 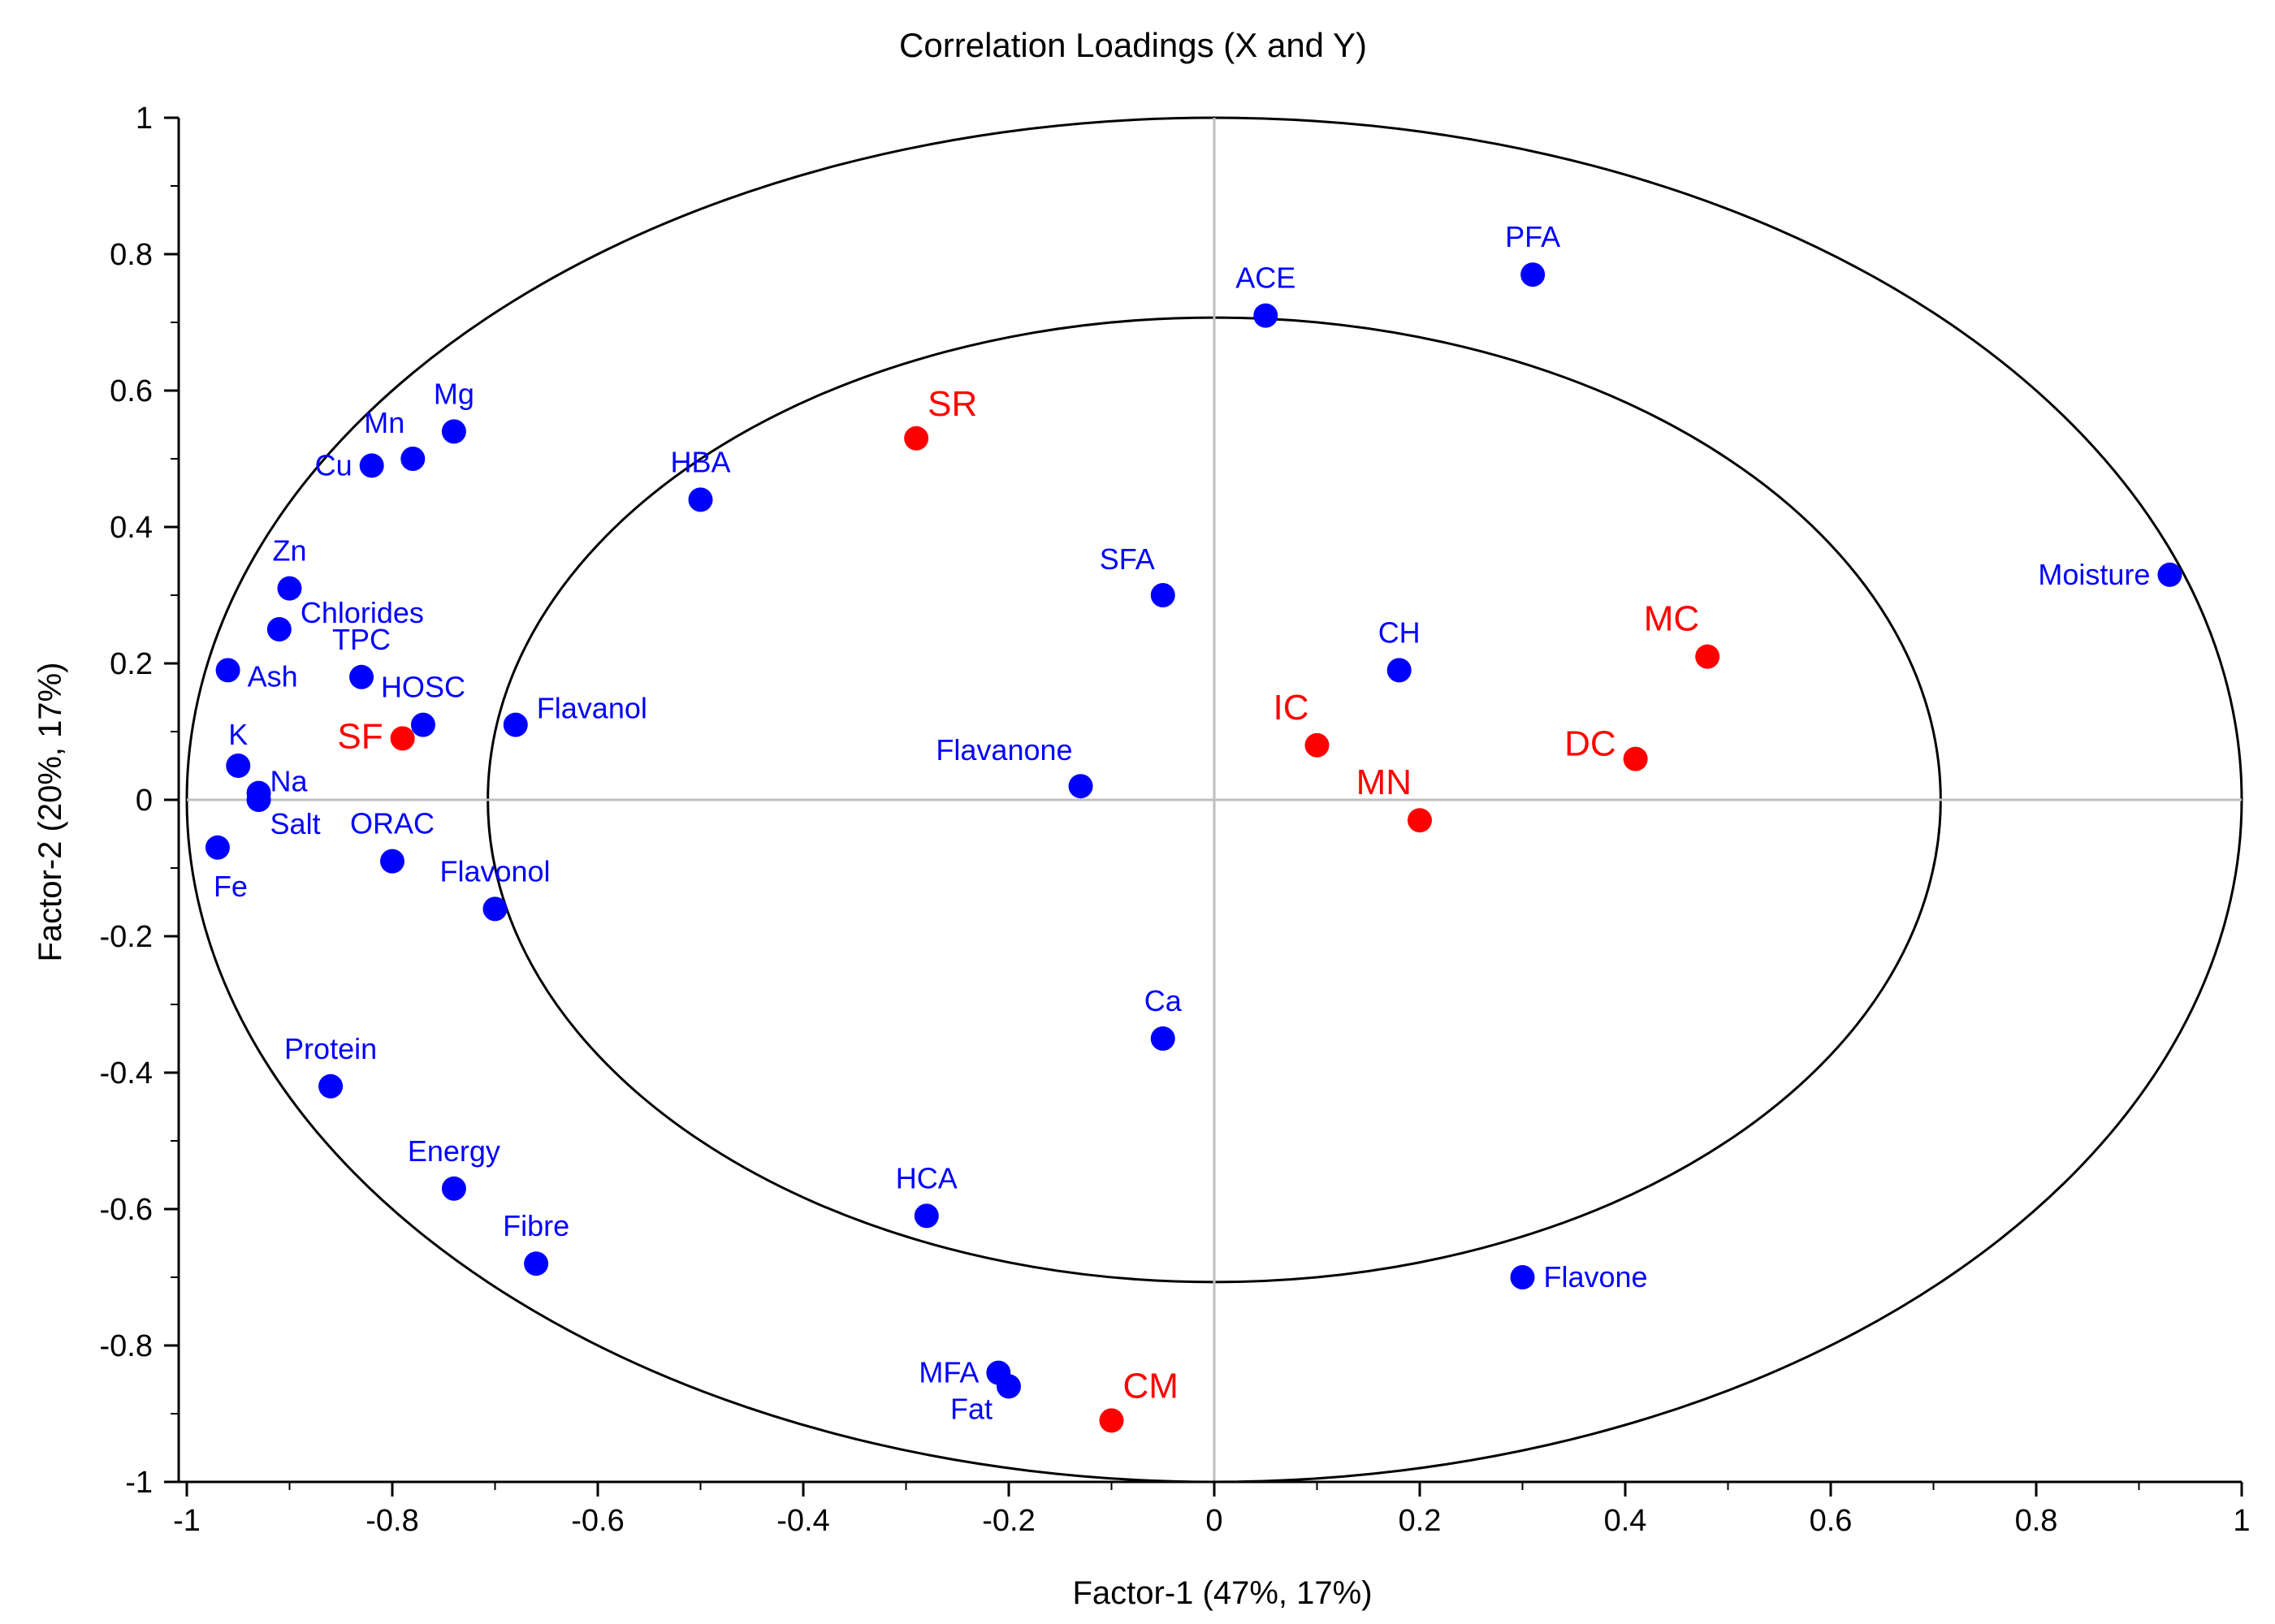 What do you see at coordinates (592, 709) in the screenshot?
I see `point-label-flavanol: Flavanol` at bounding box center [592, 709].